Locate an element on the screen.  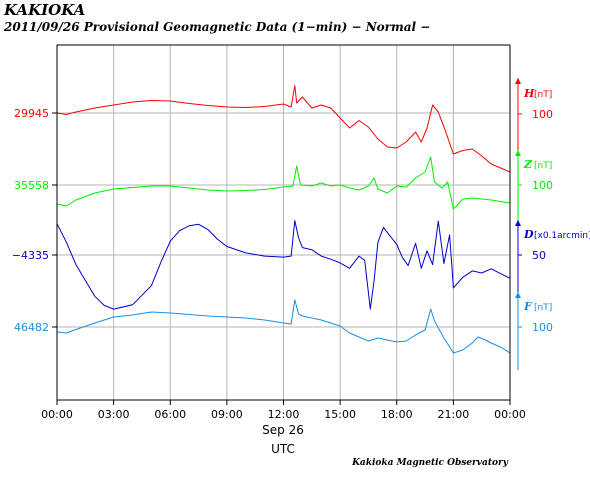
right-axis-z: Z [nT] 100 is located at coordinates (534, 189).